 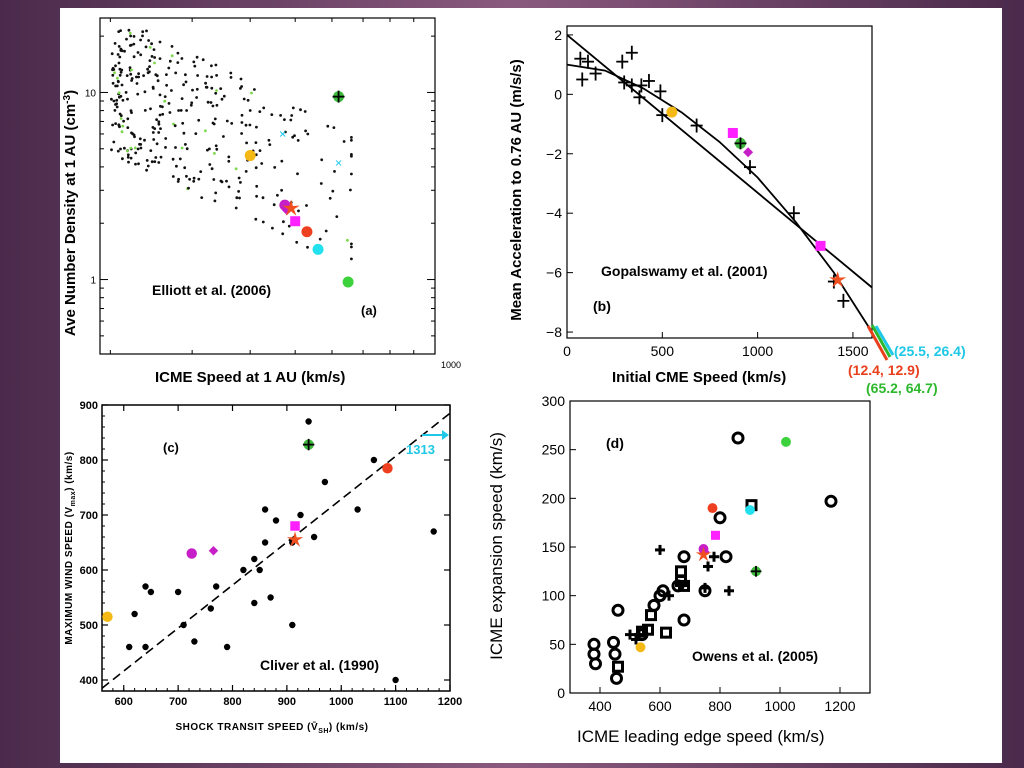 What do you see at coordinates (516, 189) in the screenshot?
I see `y-axis-label: Mean Acceleration to 0.76 AU (m/s/s)` at bounding box center [516, 189].